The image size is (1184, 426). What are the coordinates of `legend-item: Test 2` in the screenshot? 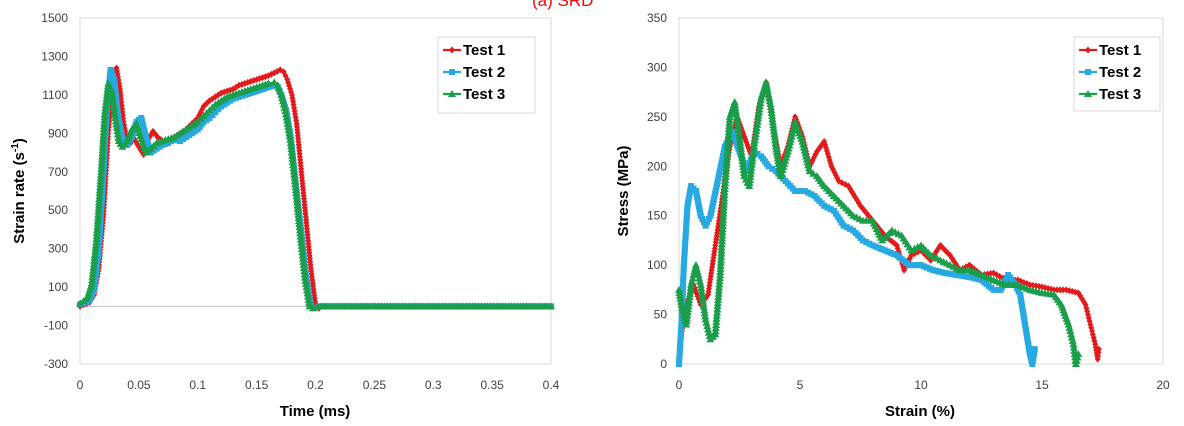 It's located at (1110, 72).